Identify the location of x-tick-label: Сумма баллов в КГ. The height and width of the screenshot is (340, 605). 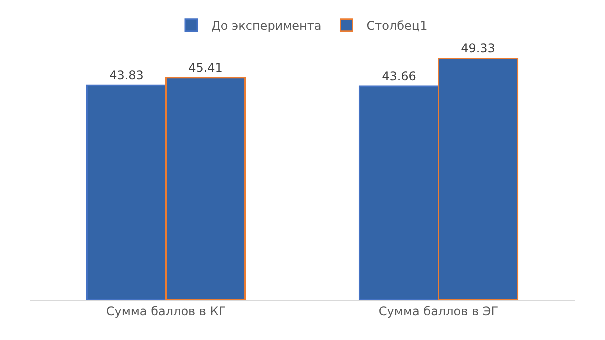
(166, 311).